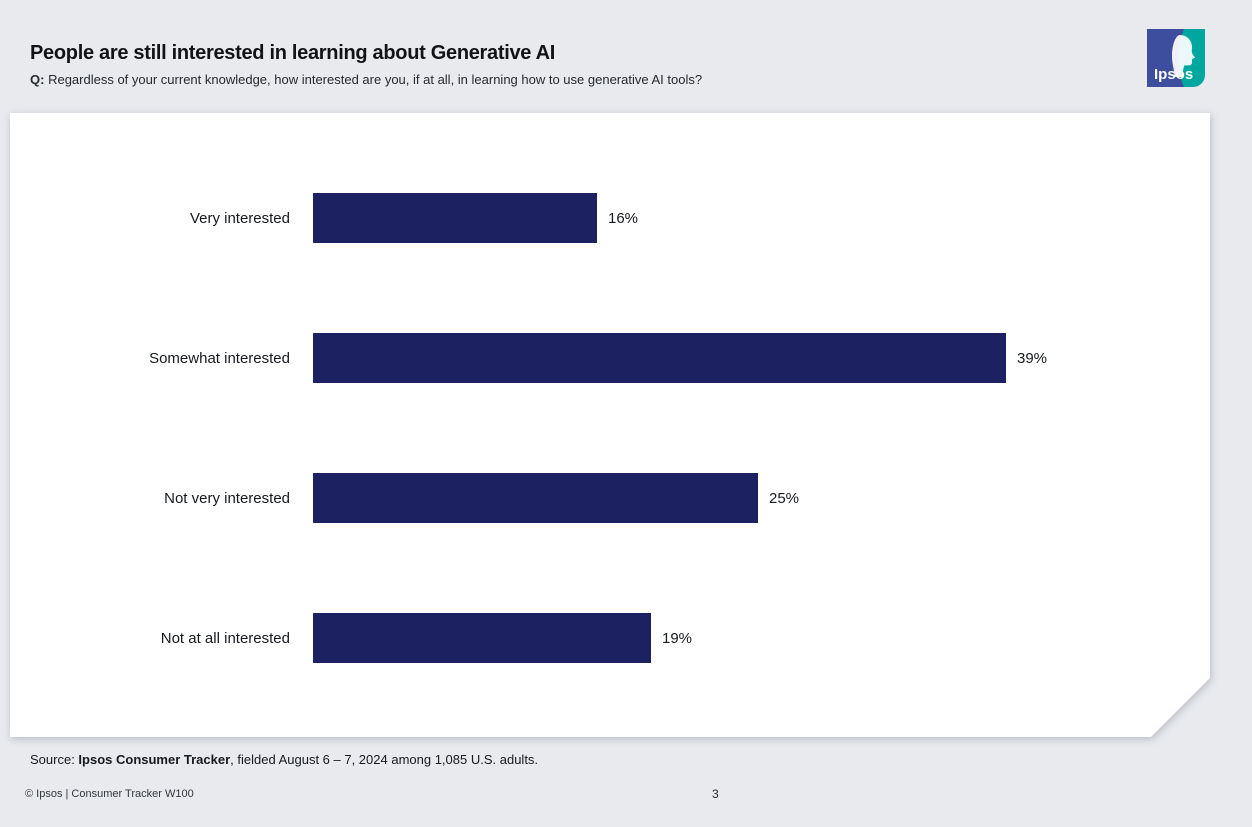 The width and height of the screenshot is (1252, 827). Describe the element at coordinates (761, 638) in the screenshot. I see `bar-track: 19%` at that location.